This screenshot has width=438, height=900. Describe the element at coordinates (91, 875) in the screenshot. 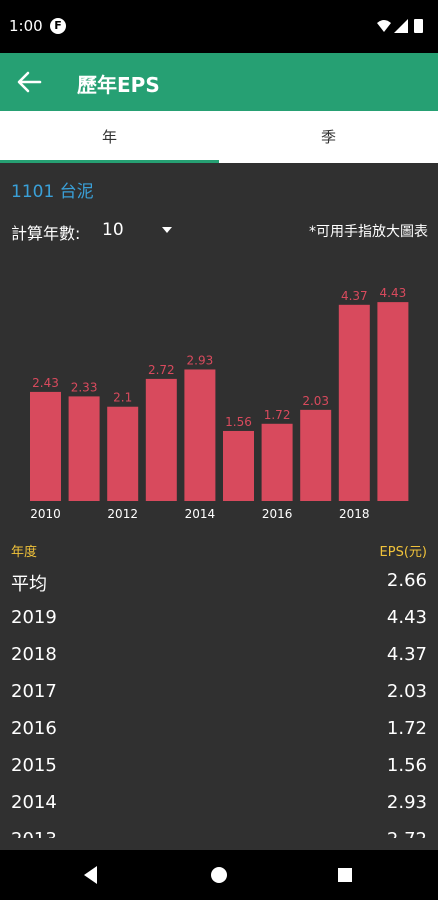

I see `nav-back-icon` at that location.